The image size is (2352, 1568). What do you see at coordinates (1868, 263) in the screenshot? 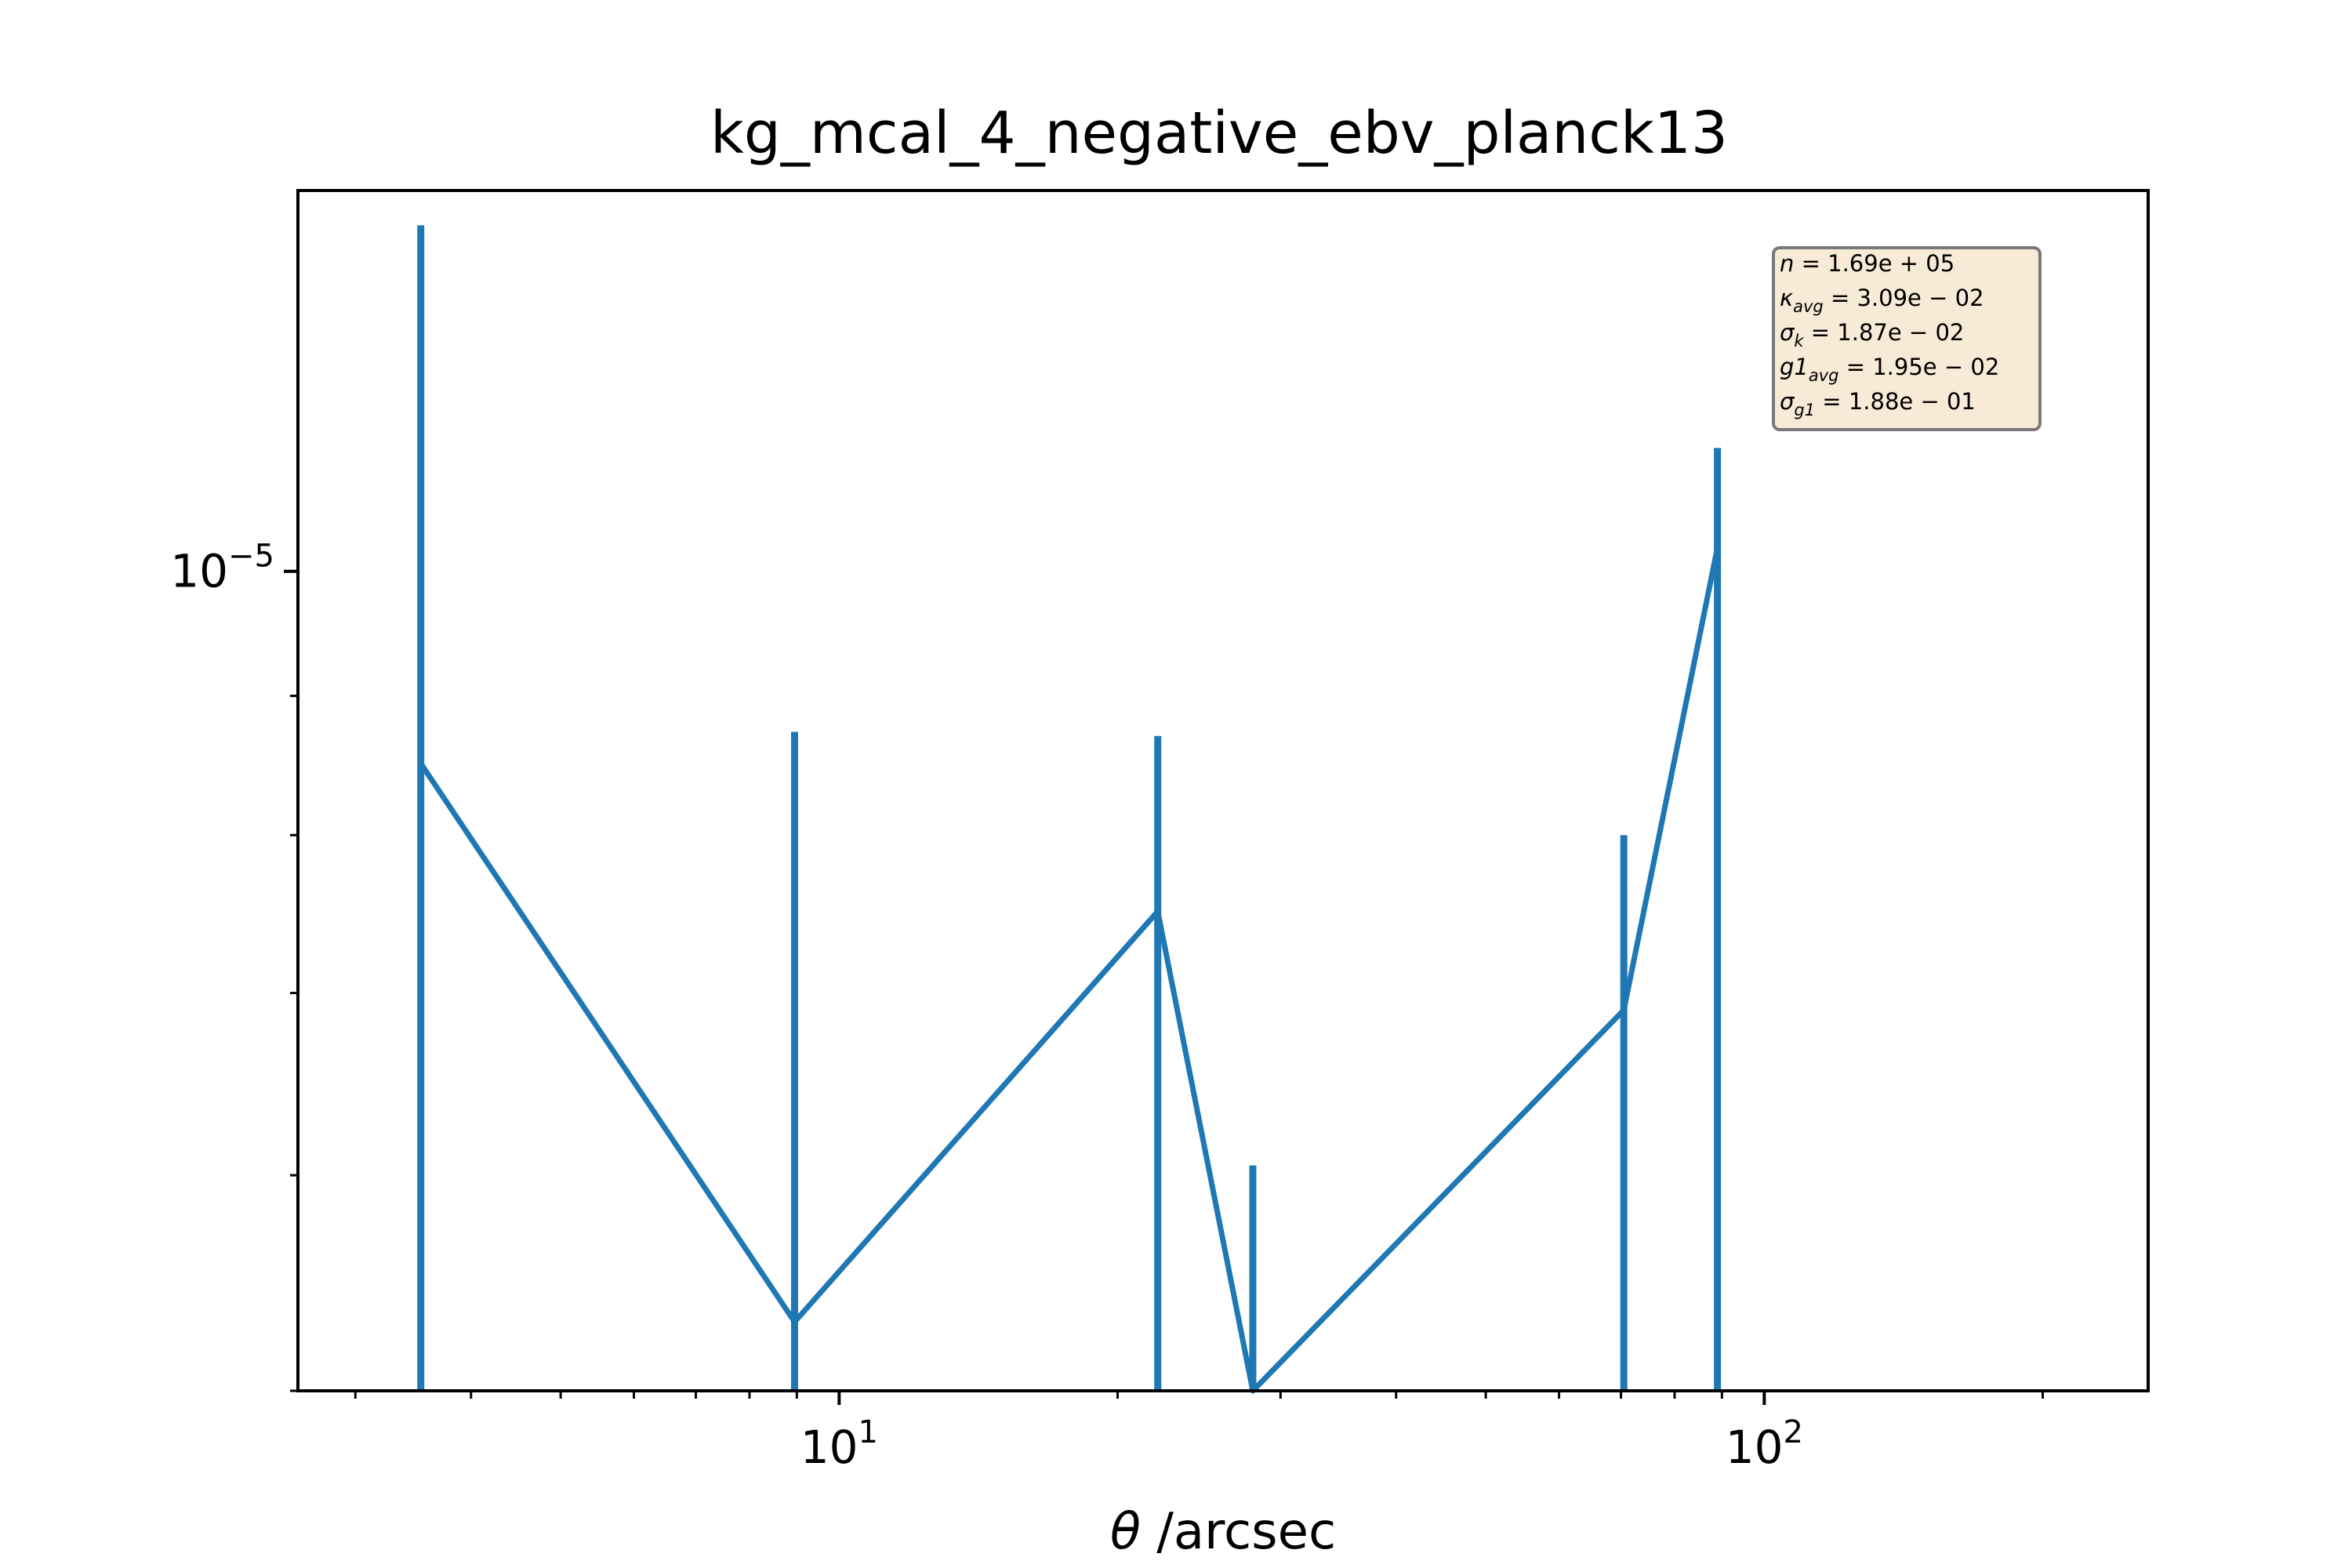
I see `stats-line-1: n = 1.69e + 05` at bounding box center [1868, 263].